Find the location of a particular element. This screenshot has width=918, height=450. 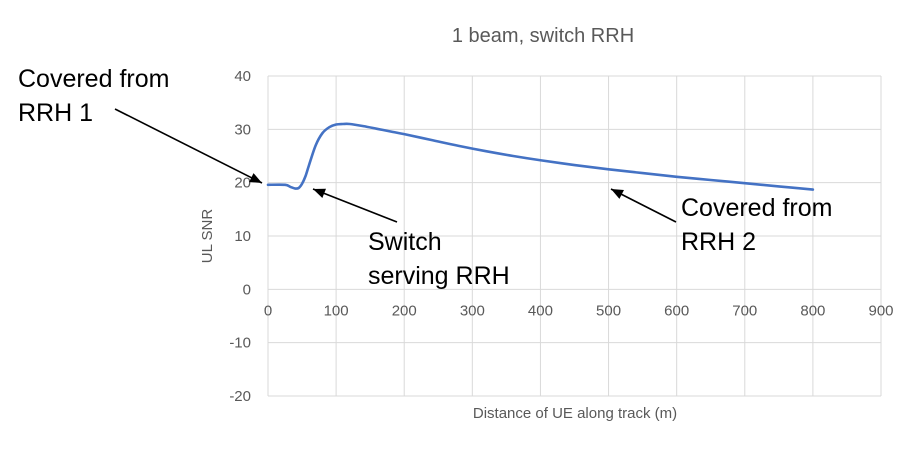

annotation-rrh2-line2: RRH 2 is located at coordinates (718, 242).